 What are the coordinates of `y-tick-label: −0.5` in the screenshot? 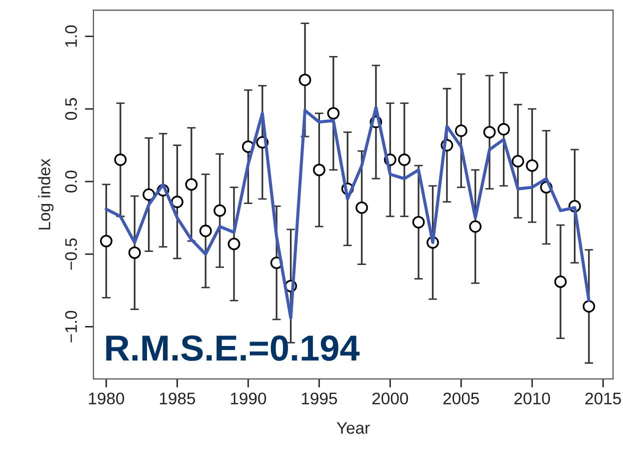 It's located at (71, 254).